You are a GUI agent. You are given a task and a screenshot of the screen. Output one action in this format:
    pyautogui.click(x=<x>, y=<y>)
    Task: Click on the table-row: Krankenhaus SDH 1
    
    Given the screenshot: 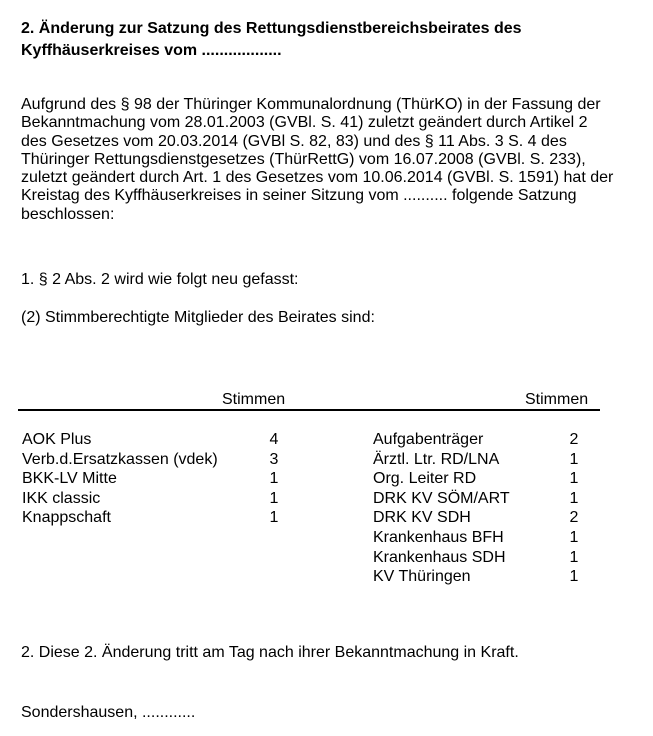 What is the action you would take?
    pyautogui.click(x=508, y=558)
    